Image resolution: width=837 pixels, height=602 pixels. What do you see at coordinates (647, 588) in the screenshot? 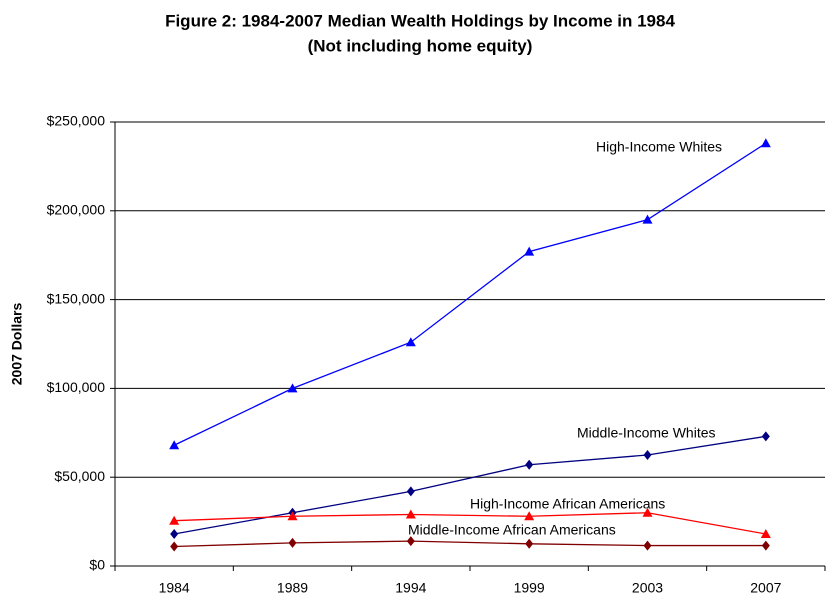
I see `x-tick-label: 2003` at bounding box center [647, 588].